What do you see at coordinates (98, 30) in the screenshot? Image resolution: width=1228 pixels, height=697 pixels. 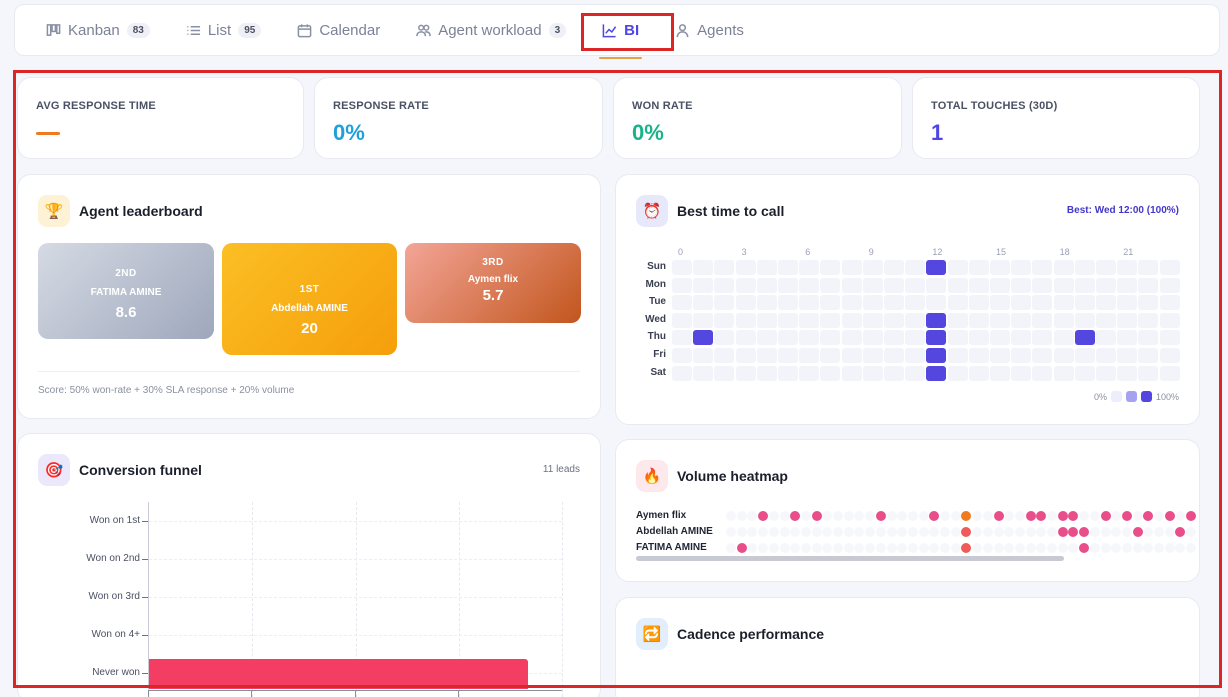 I see `tab-kanban: Kanban 83` at bounding box center [98, 30].